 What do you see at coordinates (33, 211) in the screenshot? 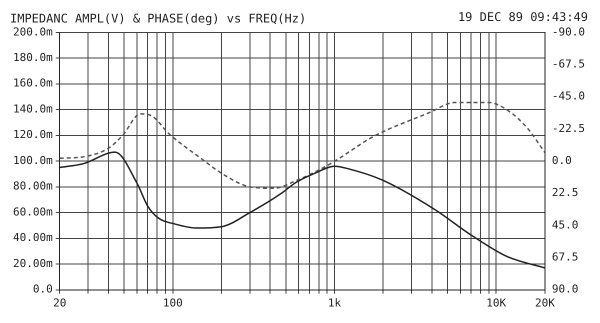
I see `y-tick-label: 60.00m` at bounding box center [33, 211].